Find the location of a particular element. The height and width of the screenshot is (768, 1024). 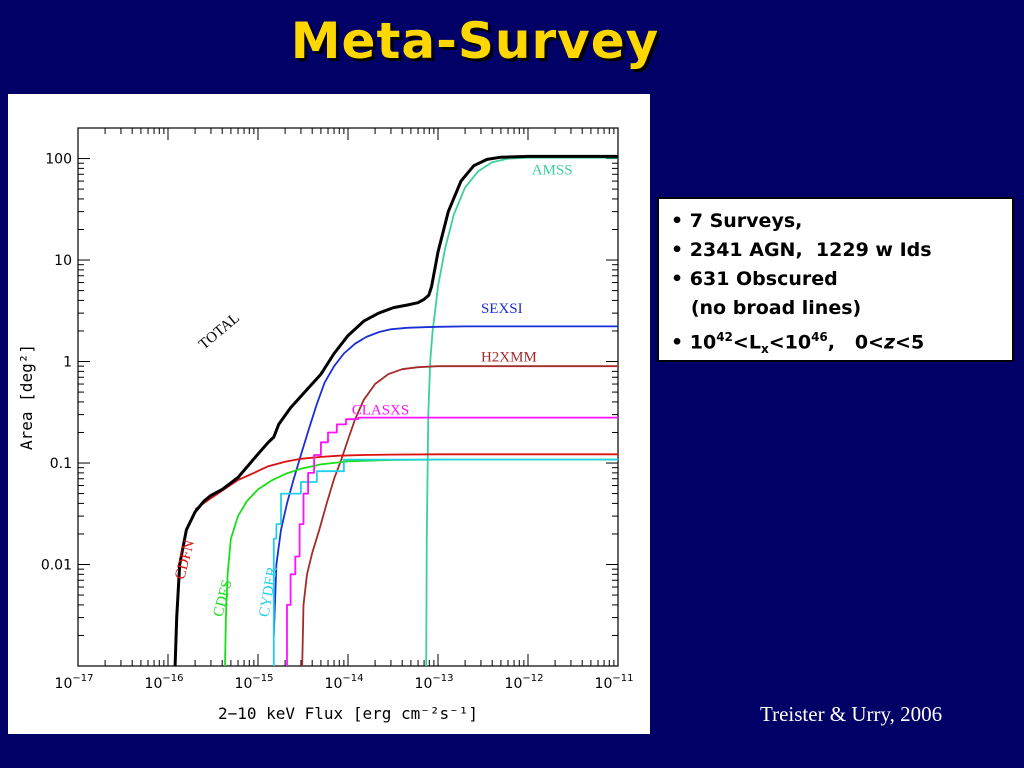

y-axis-title: Area [deg²] is located at coordinates (26, 397).